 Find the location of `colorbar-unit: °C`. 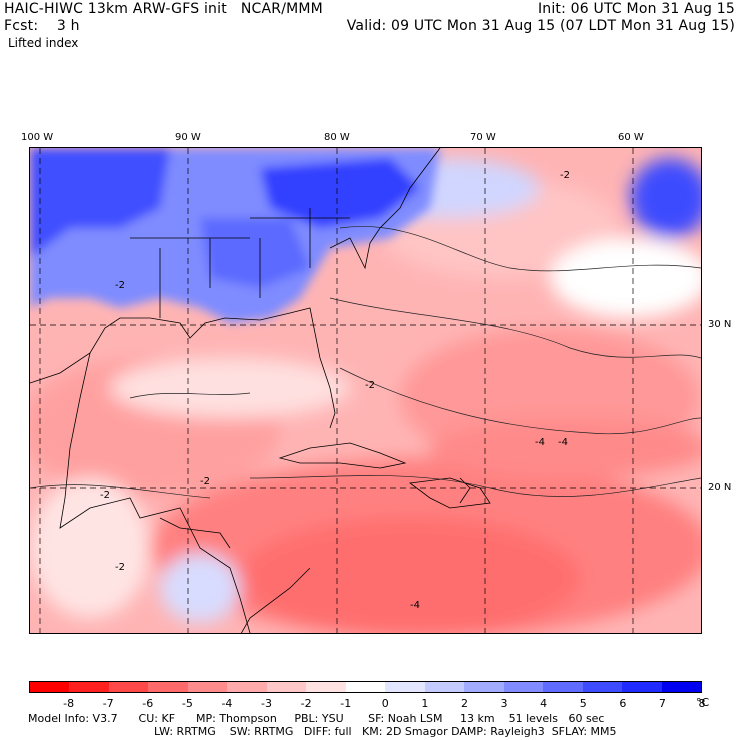

colorbar-unit: °C is located at coordinates (703, 702).